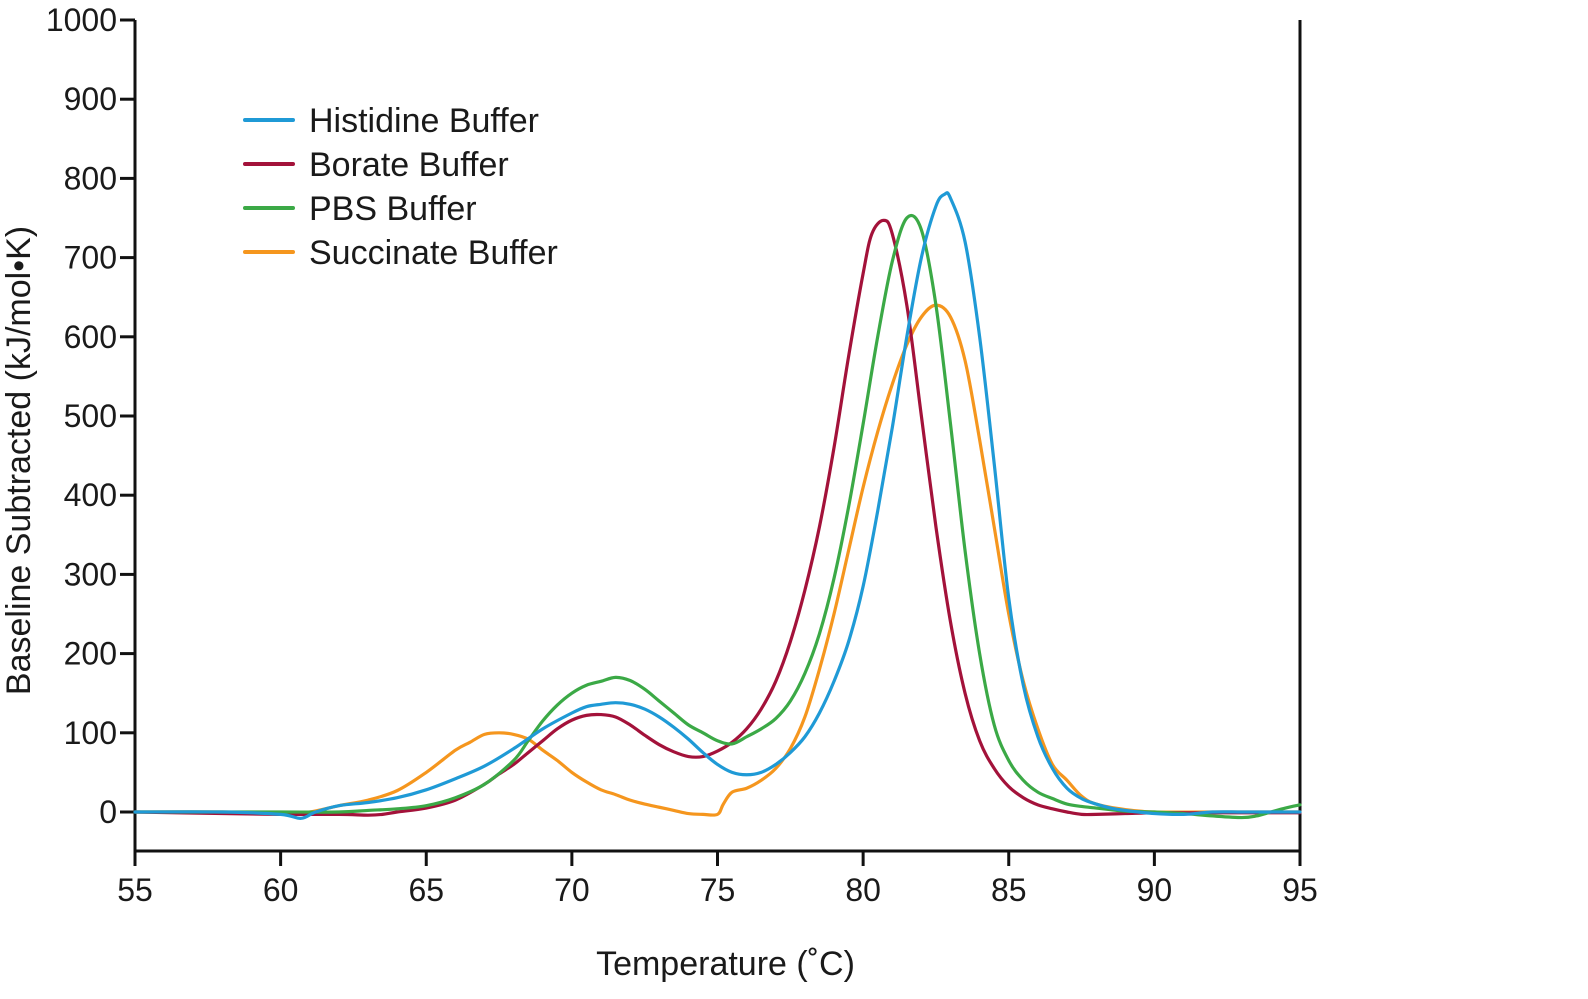 This screenshot has width=1588, height=999. I want to click on y-tick-label: 1000, so click(81, 20).